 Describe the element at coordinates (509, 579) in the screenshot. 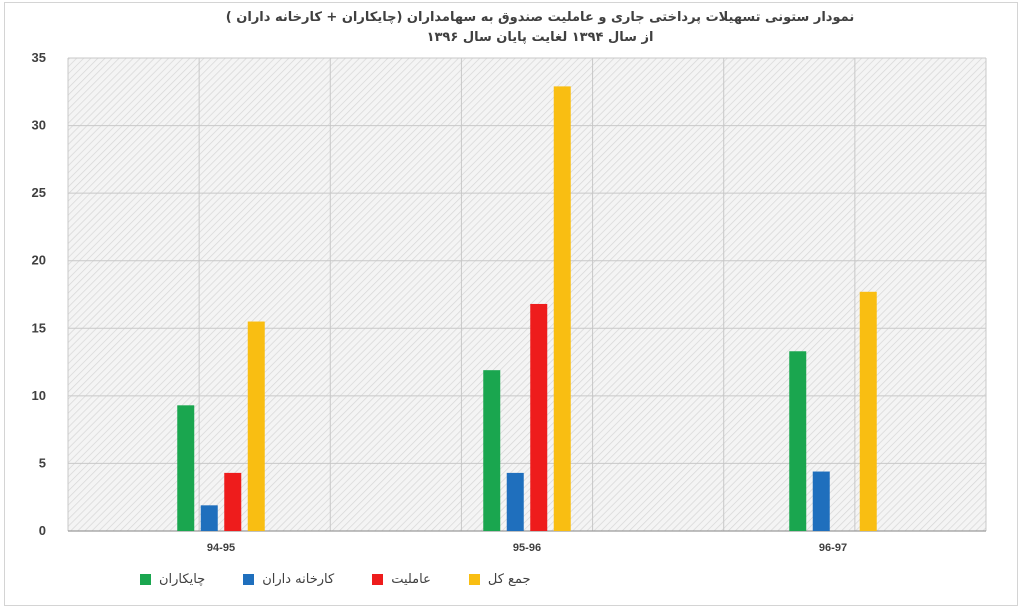

I see `legend-label: جمع کل` at that location.